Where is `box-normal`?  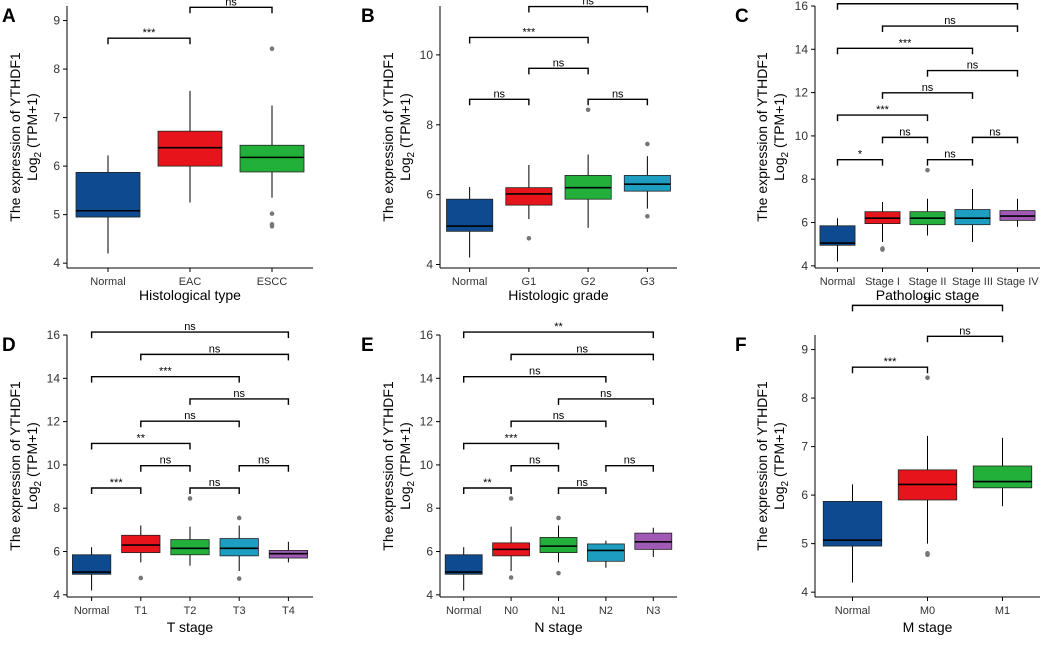
box-normal is located at coordinates (92, 569).